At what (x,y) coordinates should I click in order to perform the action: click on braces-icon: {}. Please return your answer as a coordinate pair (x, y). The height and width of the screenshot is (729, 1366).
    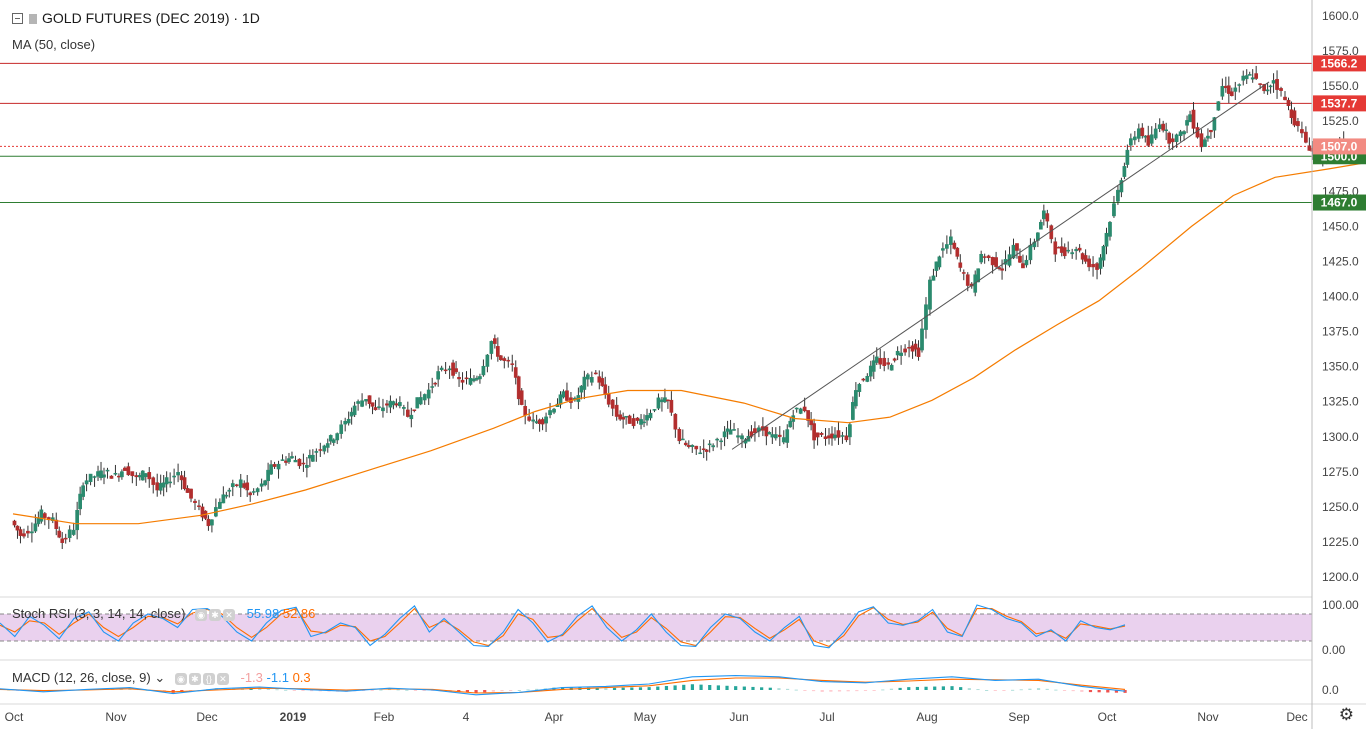
    Looking at the image, I should click on (208, 678).